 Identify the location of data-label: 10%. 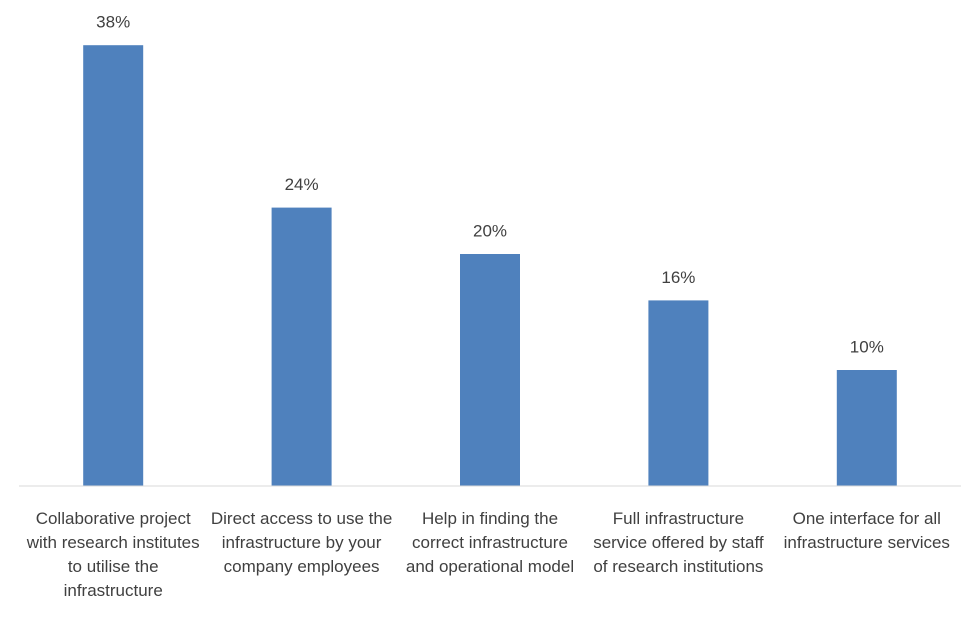
(867, 346).